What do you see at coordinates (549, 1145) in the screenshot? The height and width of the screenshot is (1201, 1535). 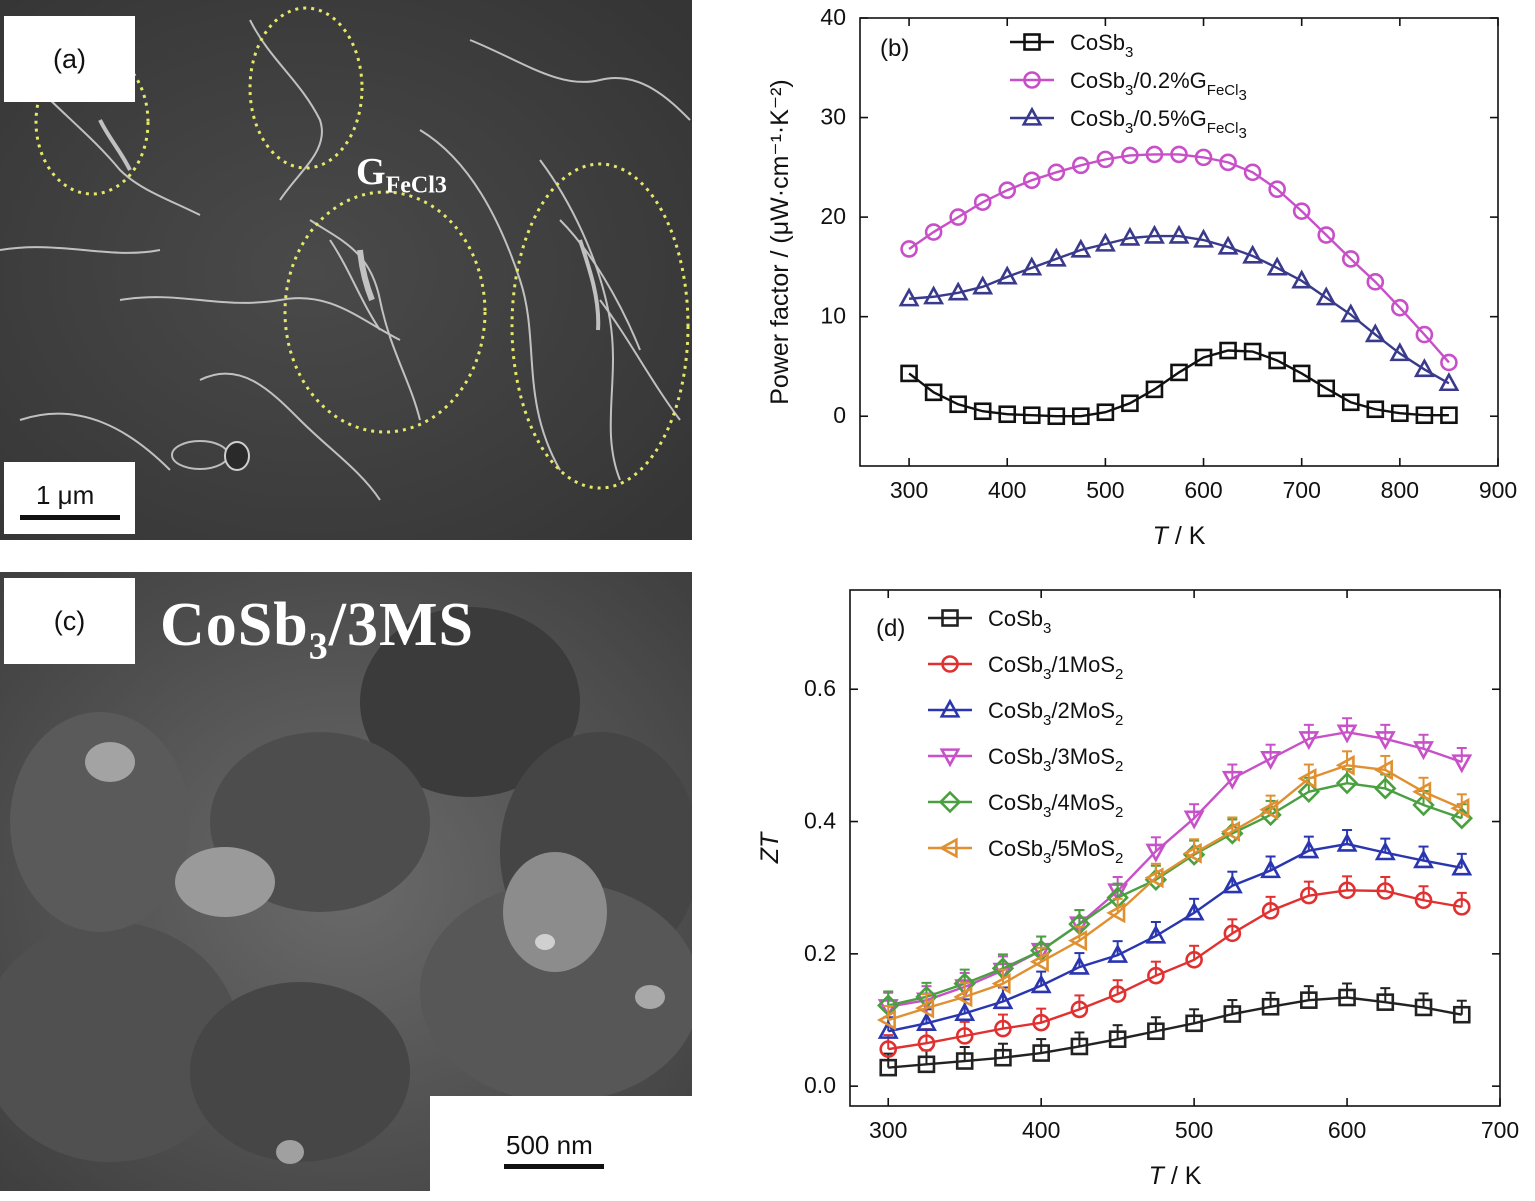 I see `scale-bar-label-c: 500 nm` at bounding box center [549, 1145].